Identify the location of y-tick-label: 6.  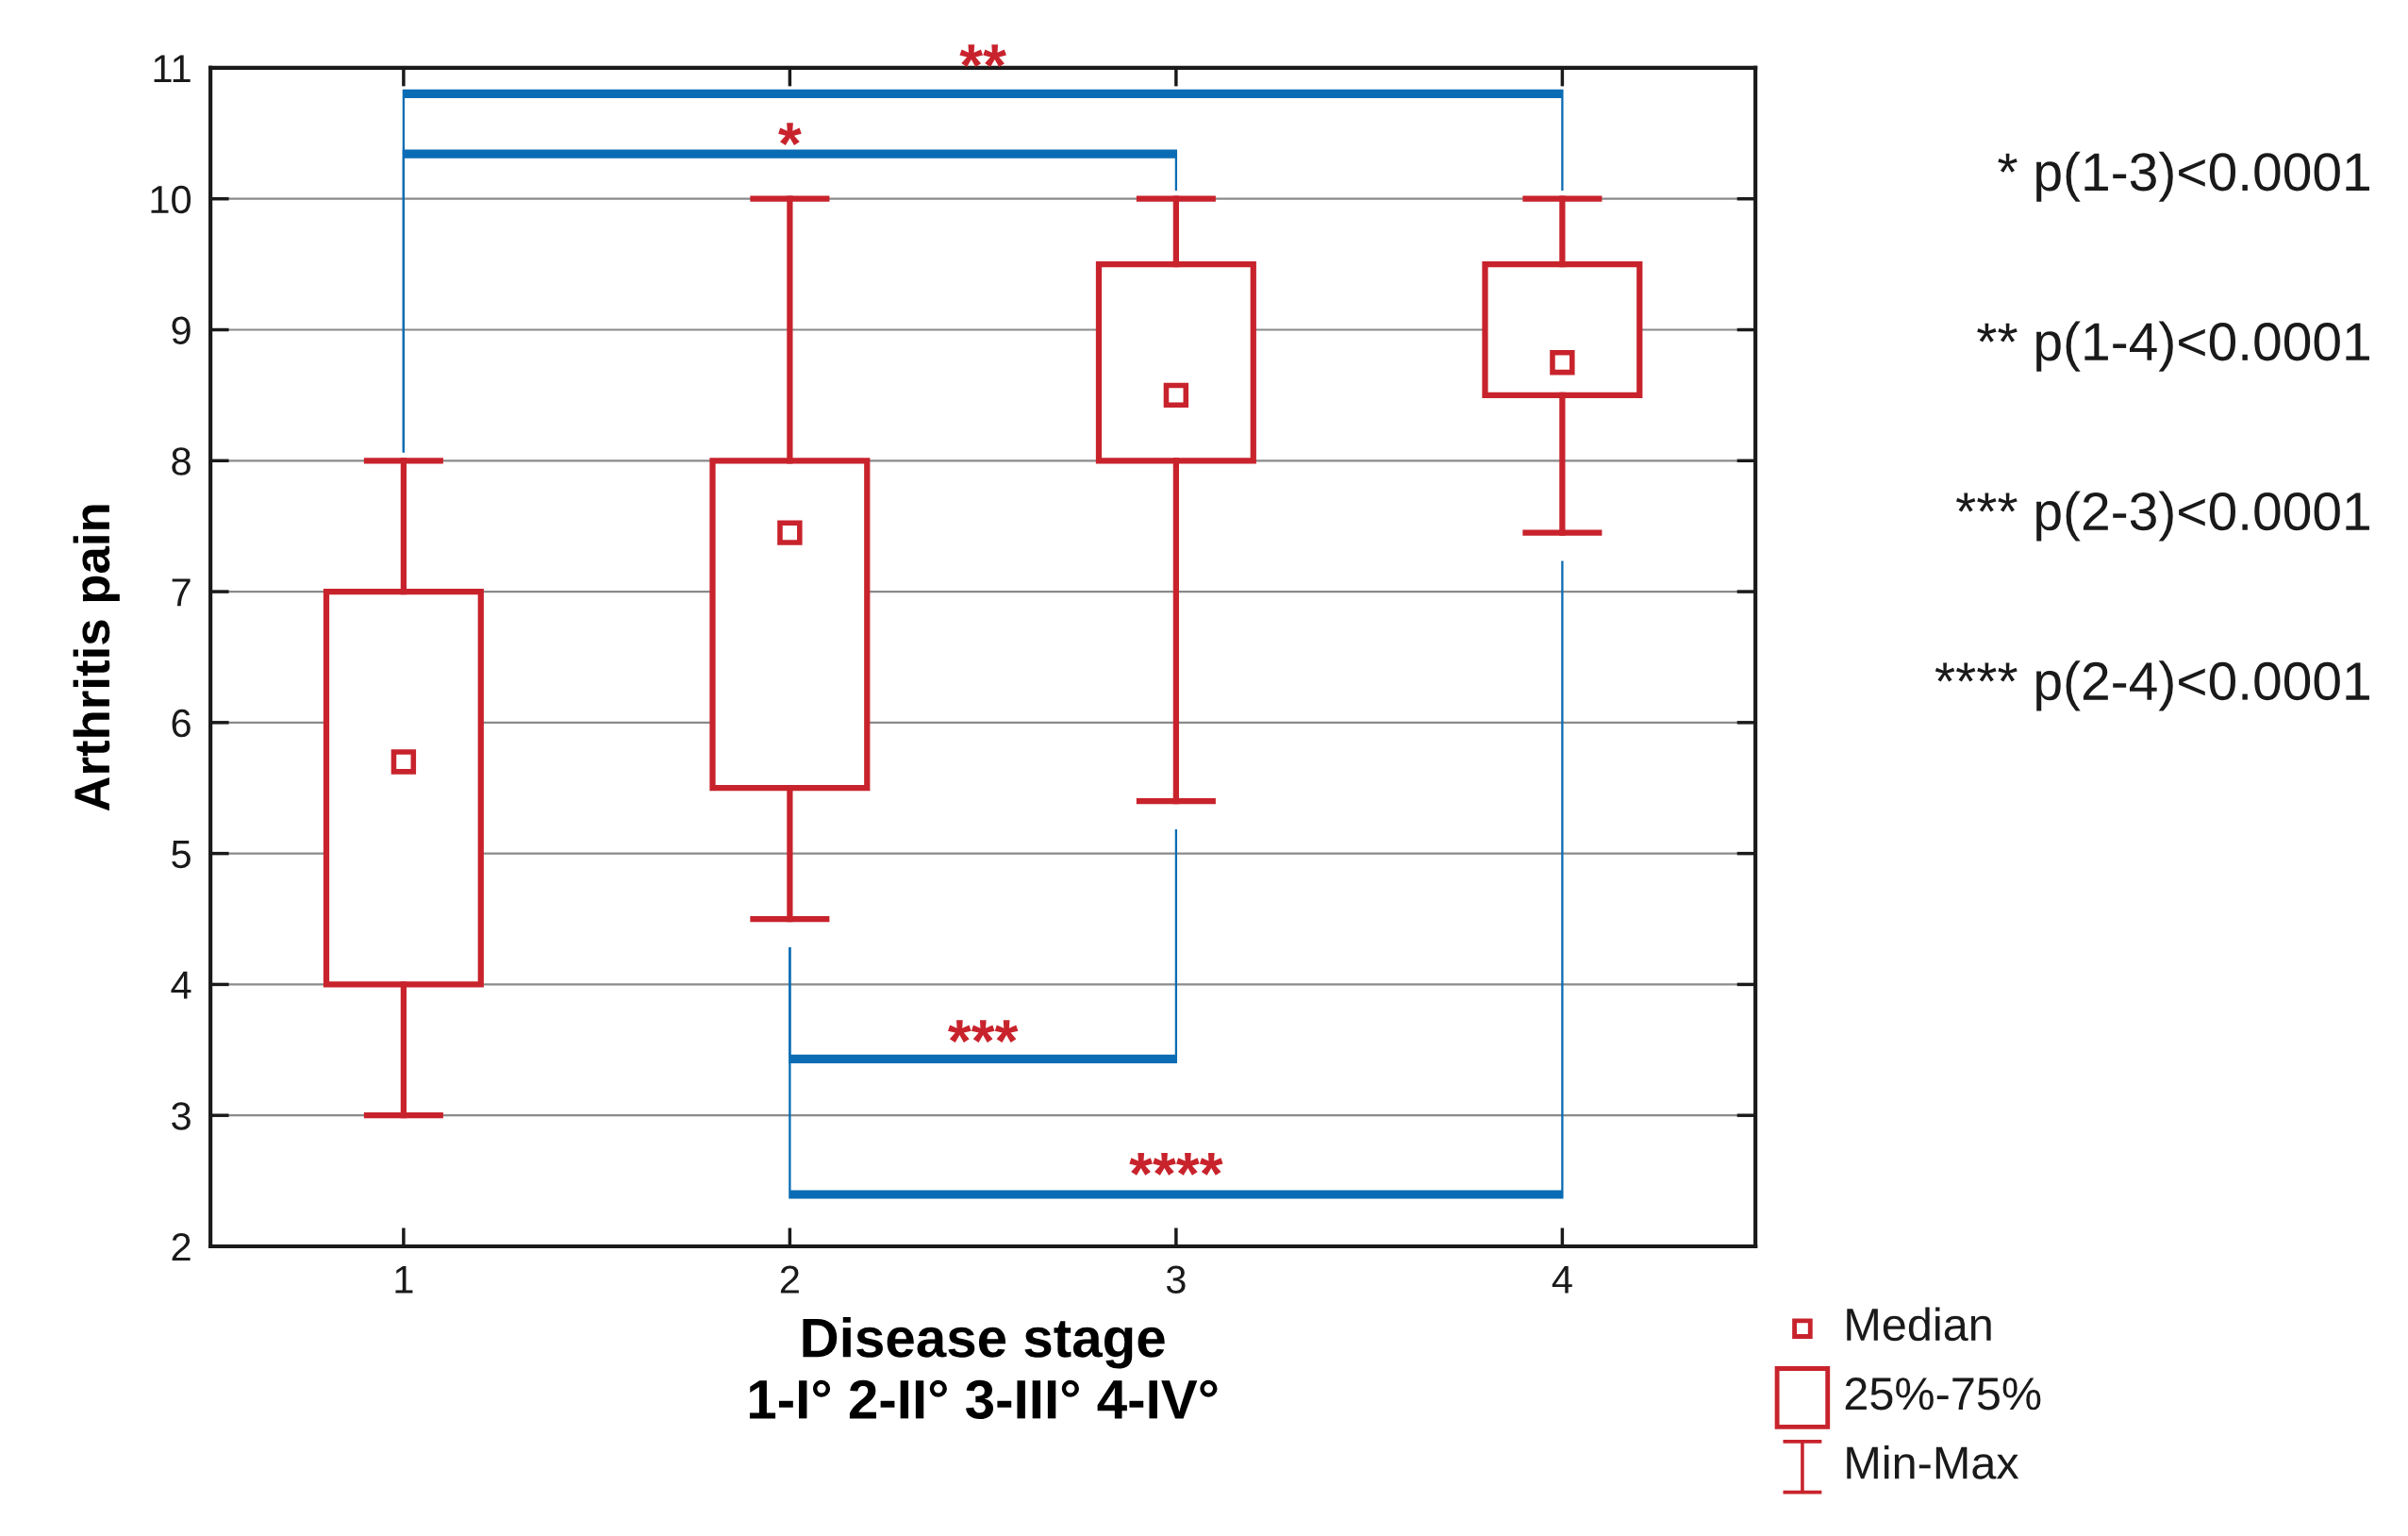
(181, 723).